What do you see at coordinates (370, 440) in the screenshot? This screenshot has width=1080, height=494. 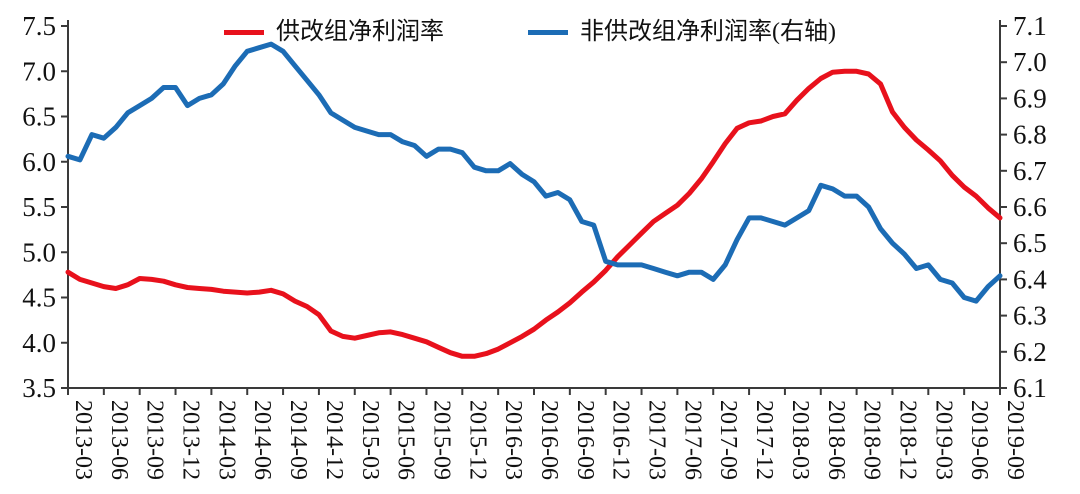 I see `x-axis-label: 2015-03` at bounding box center [370, 440].